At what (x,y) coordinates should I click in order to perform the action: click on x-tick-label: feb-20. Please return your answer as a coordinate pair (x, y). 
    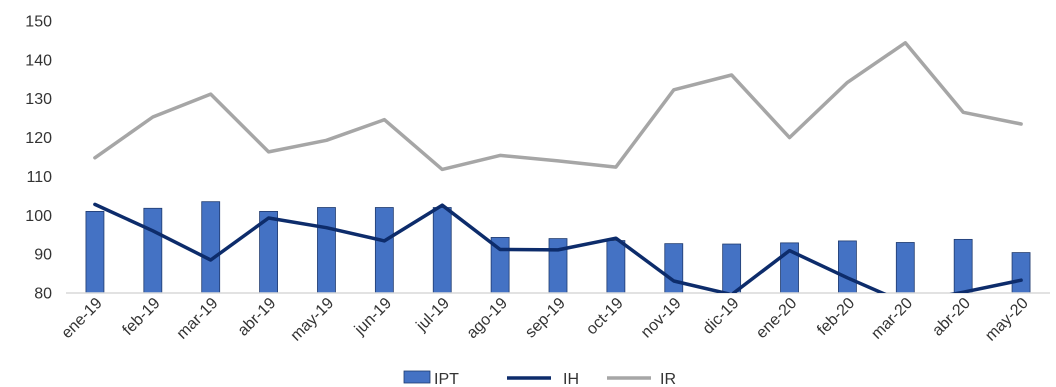
    Looking at the image, I should click on (836, 317).